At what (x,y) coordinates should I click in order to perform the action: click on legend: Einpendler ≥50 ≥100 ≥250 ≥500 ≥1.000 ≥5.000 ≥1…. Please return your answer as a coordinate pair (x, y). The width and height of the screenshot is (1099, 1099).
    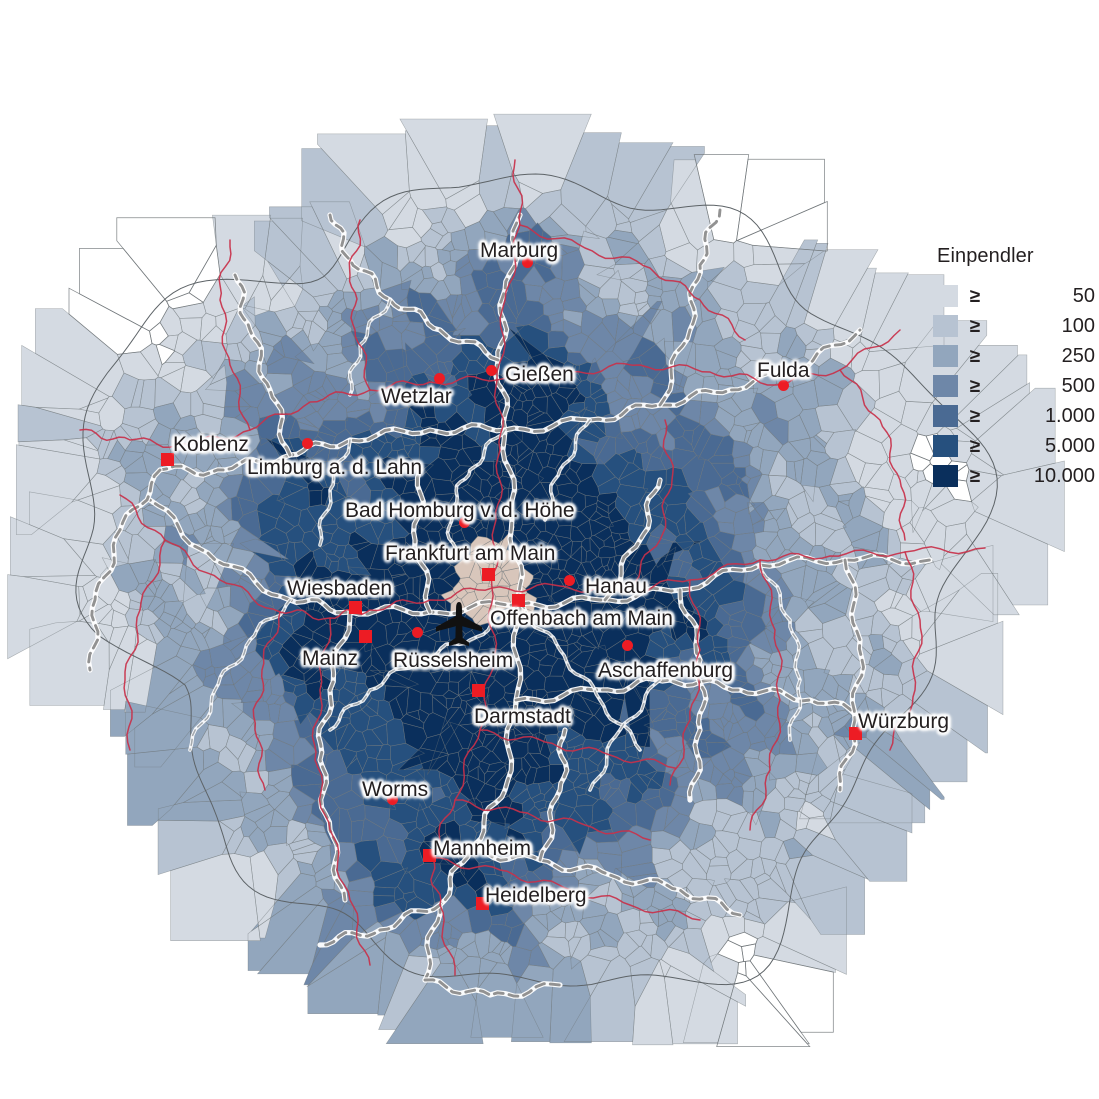
    Looking at the image, I should click on (1016, 368).